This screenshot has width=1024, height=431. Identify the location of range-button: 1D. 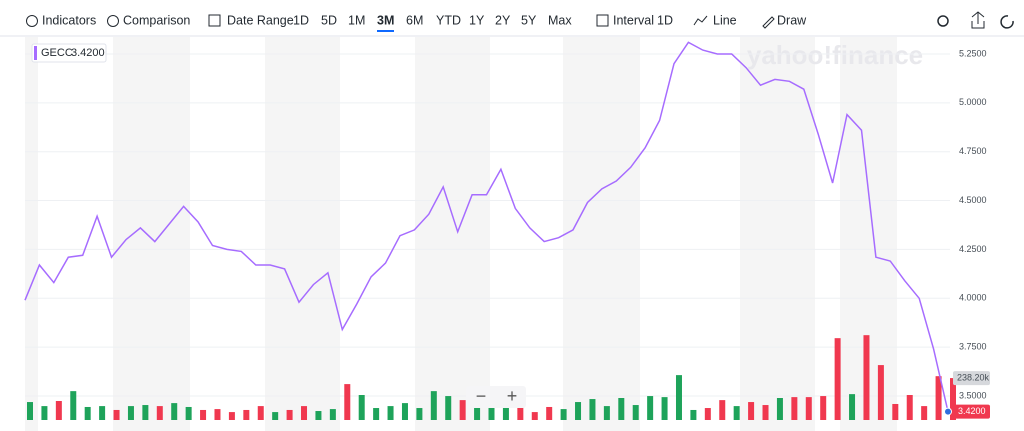
(301, 20).